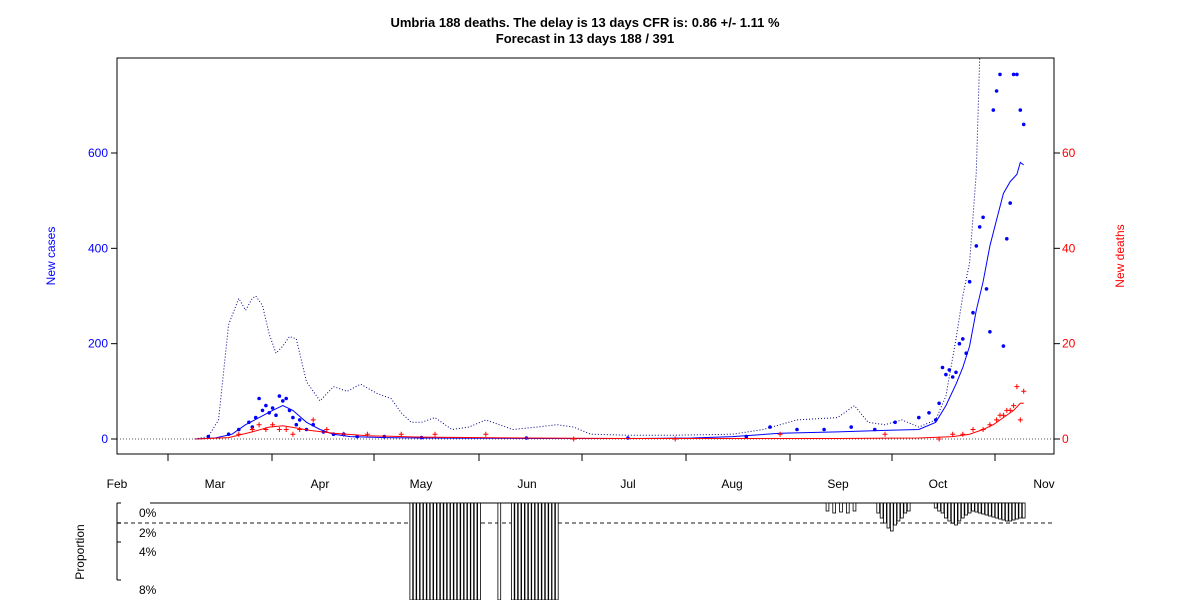 This screenshot has width=1200, height=600. I want to click on proportion-bars, so click(717, 551).